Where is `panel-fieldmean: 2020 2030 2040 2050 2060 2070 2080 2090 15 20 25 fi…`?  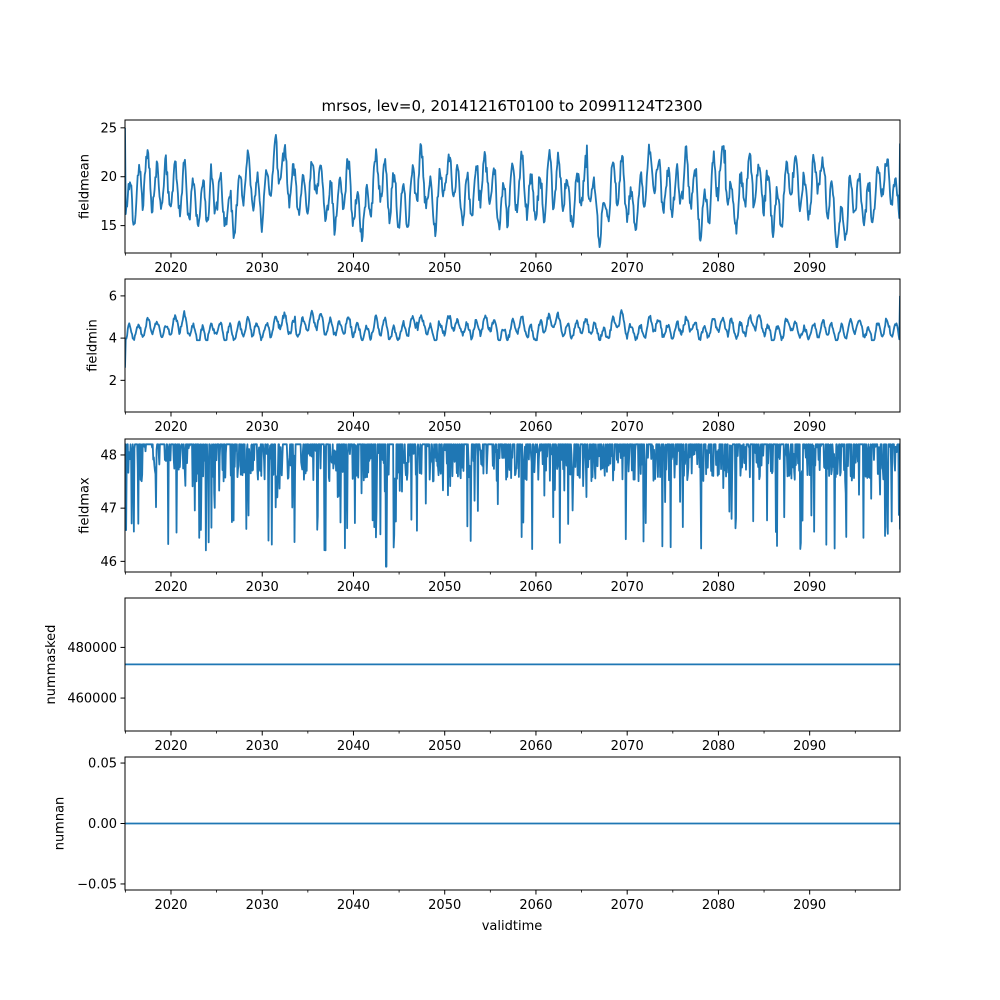
panel-fieldmean: 2020 2030 2040 2050 2060 2070 2080 2090 15 20 25 fi… is located at coordinates (489, 197).